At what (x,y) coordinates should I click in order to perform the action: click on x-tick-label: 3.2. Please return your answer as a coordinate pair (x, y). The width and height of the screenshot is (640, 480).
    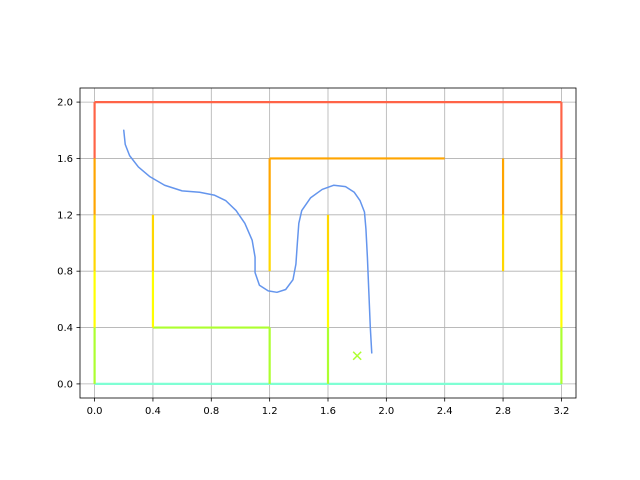
    Looking at the image, I should click on (561, 411).